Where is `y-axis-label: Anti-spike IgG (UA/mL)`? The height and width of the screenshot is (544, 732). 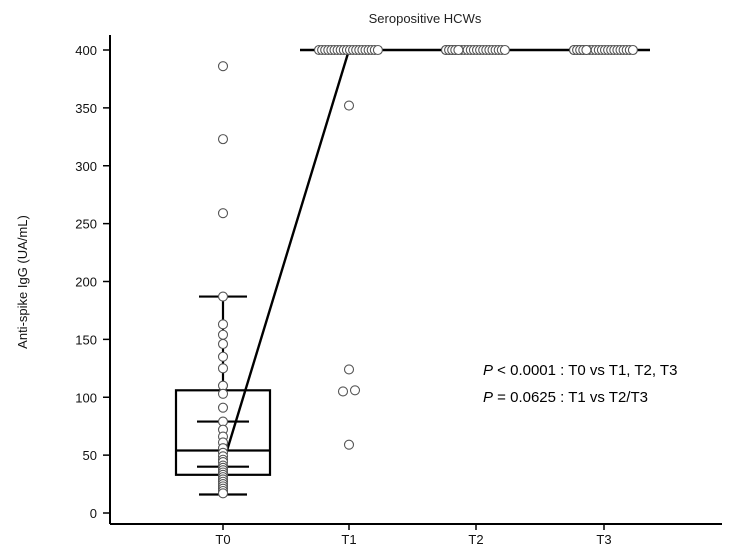 y-axis-label: Anti-spike IgG (UA/mL) is located at coordinates (22, 282).